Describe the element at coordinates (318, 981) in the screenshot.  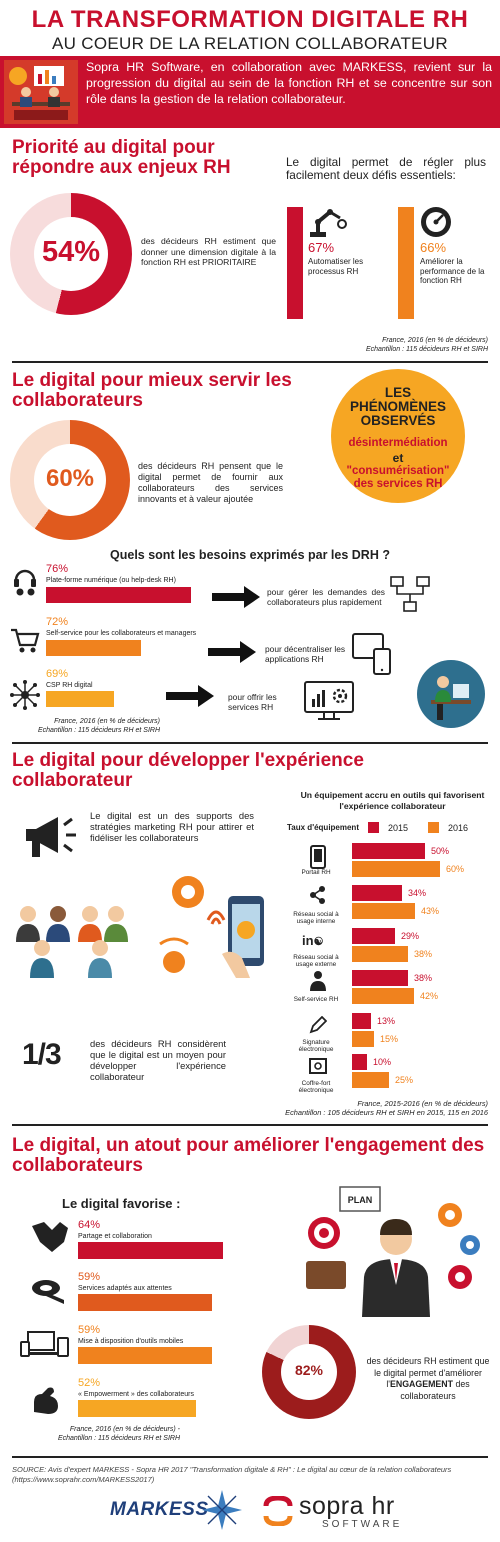
I see `self-service-icon` at that location.